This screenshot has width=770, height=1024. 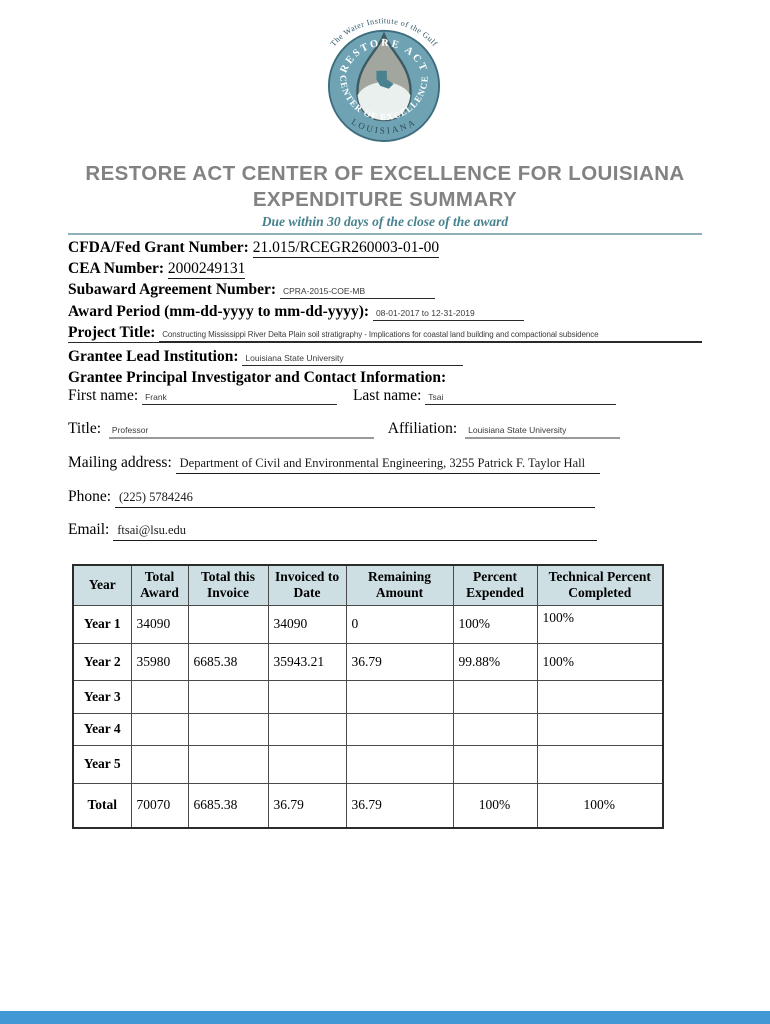 I want to click on cell-year1-total-this-invoice, so click(x=228, y=624).